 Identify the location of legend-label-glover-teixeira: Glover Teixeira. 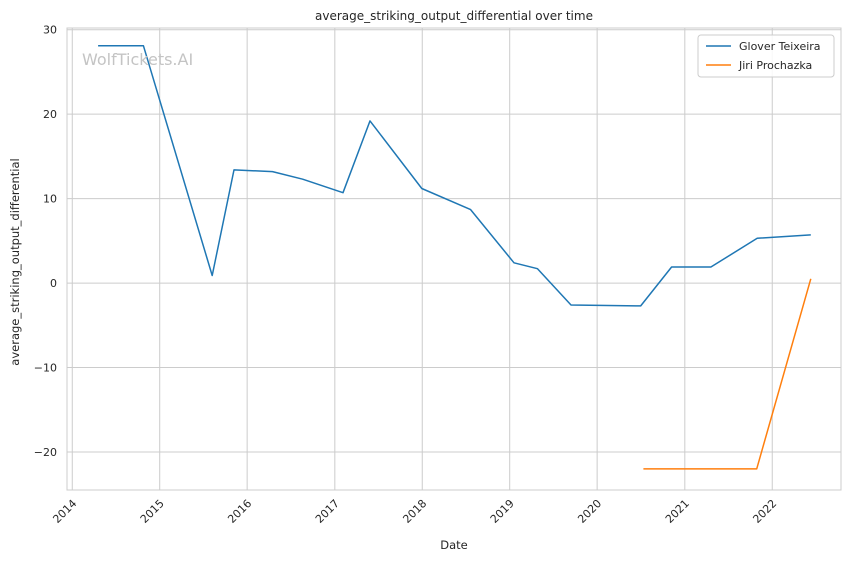
(780, 46).